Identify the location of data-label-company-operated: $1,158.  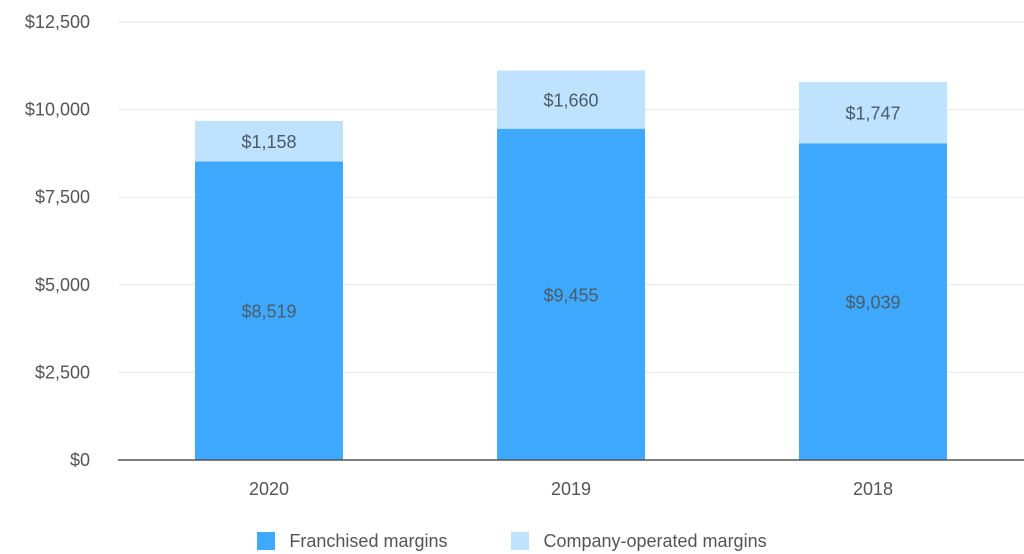
(268, 142).